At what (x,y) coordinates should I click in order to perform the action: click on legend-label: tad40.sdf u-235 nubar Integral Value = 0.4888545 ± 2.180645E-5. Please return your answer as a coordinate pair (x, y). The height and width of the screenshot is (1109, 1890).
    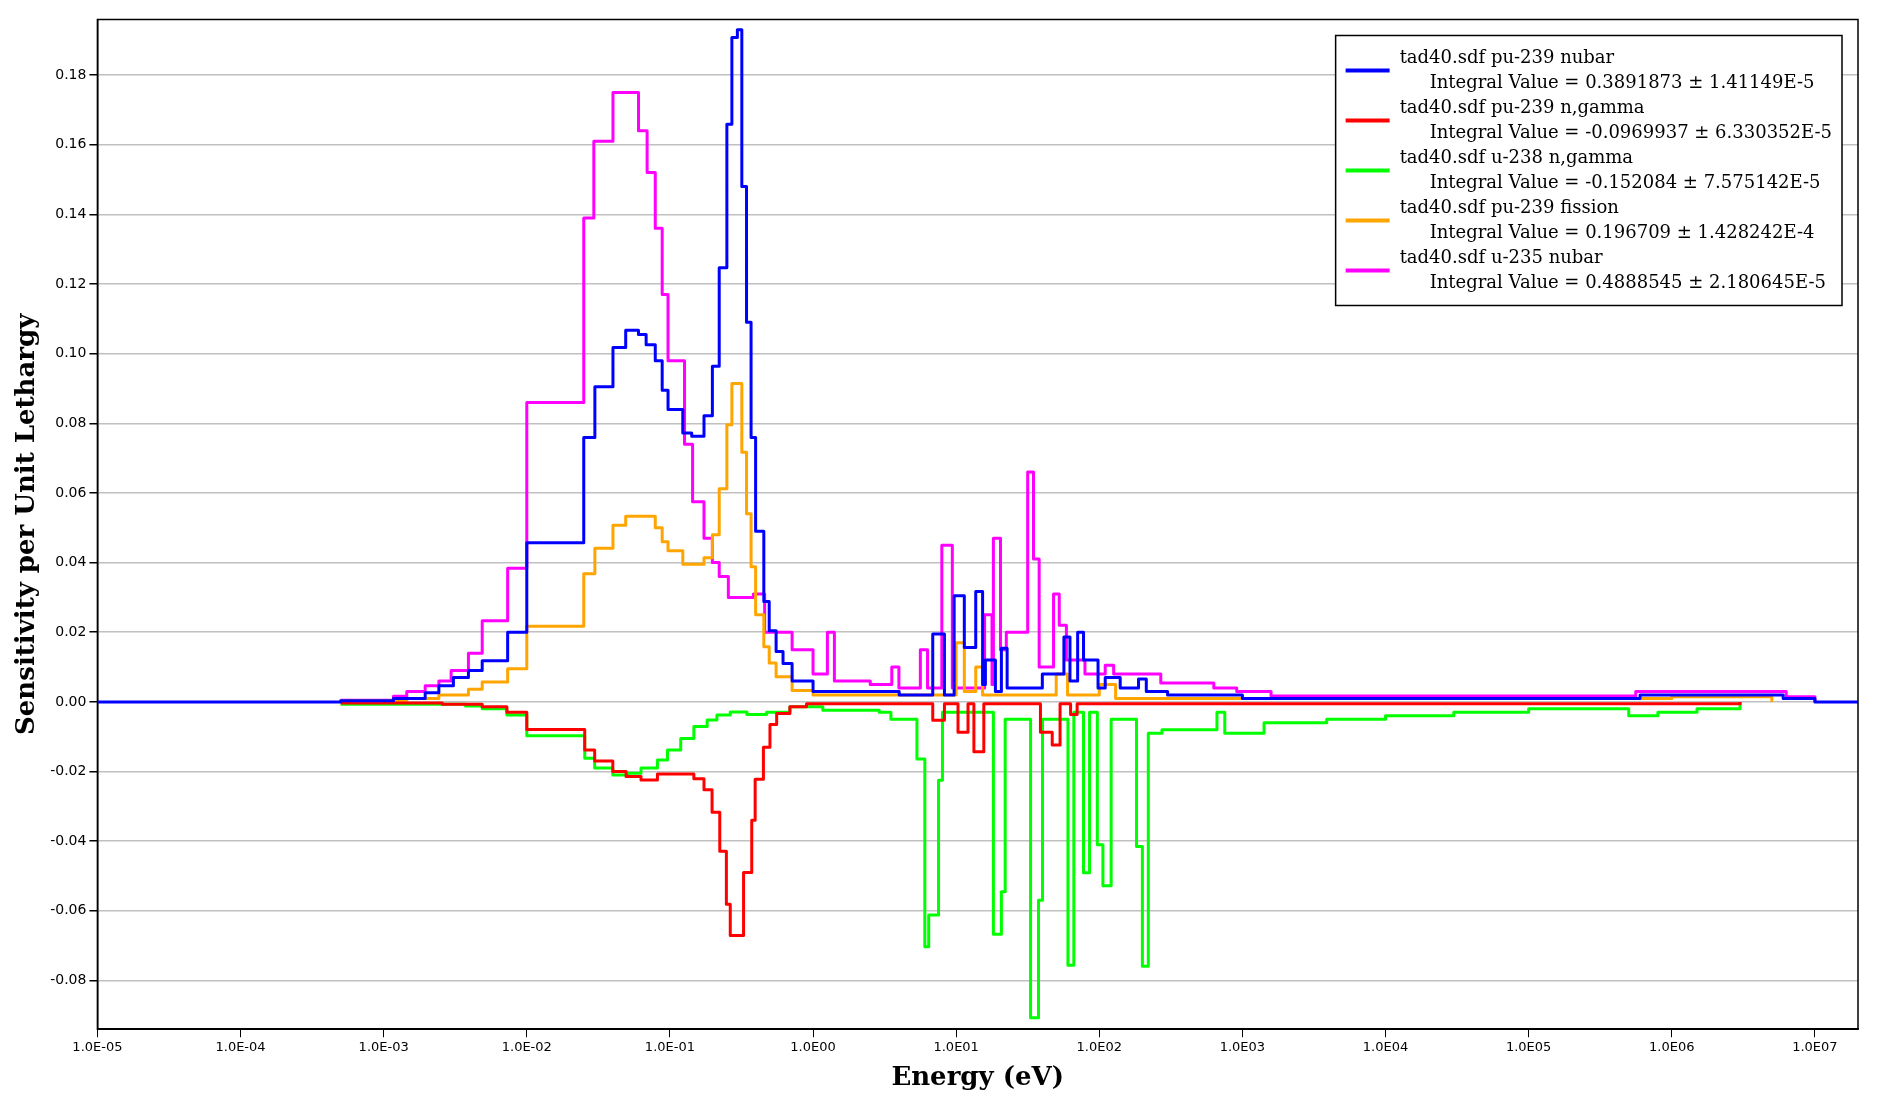
    Looking at the image, I should click on (1612, 268).